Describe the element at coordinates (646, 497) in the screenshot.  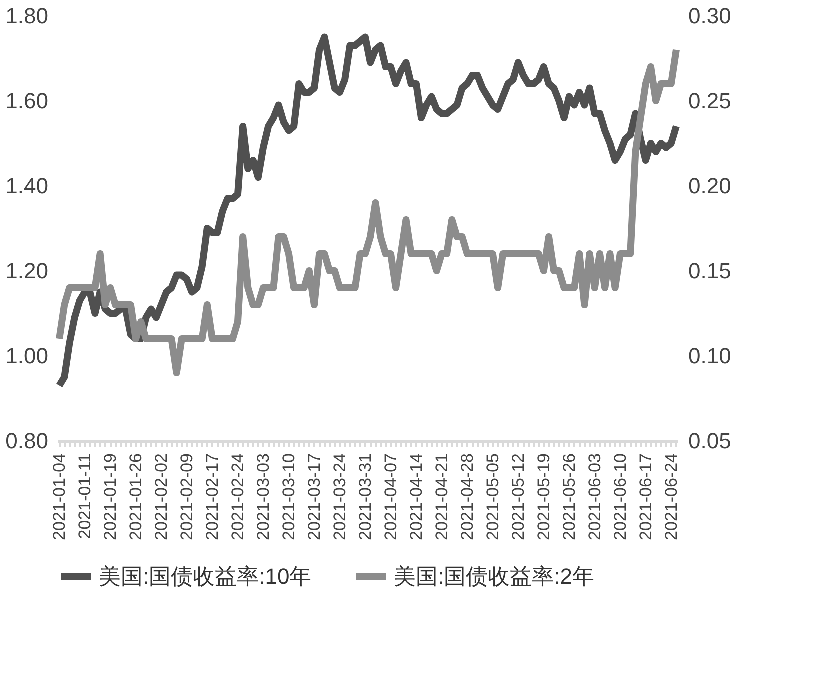
I see `x-tick-label: 2021-06-17` at that location.